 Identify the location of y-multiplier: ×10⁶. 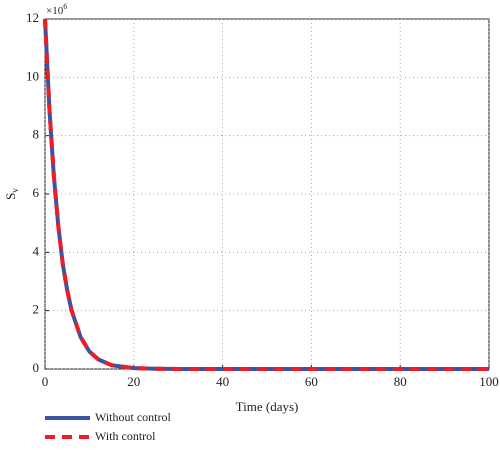
(56, 9).